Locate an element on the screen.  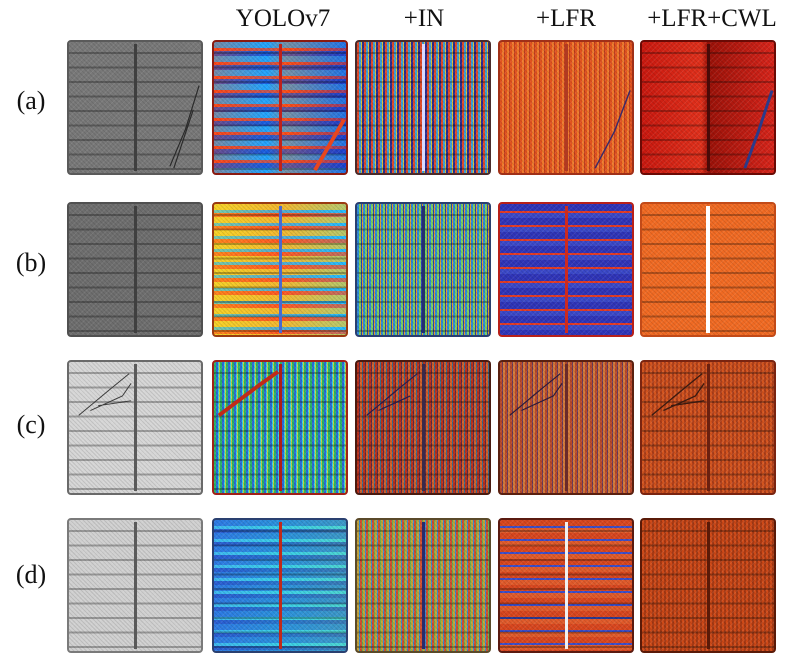
row-label-a: (a) is located at coordinates (31, 100).